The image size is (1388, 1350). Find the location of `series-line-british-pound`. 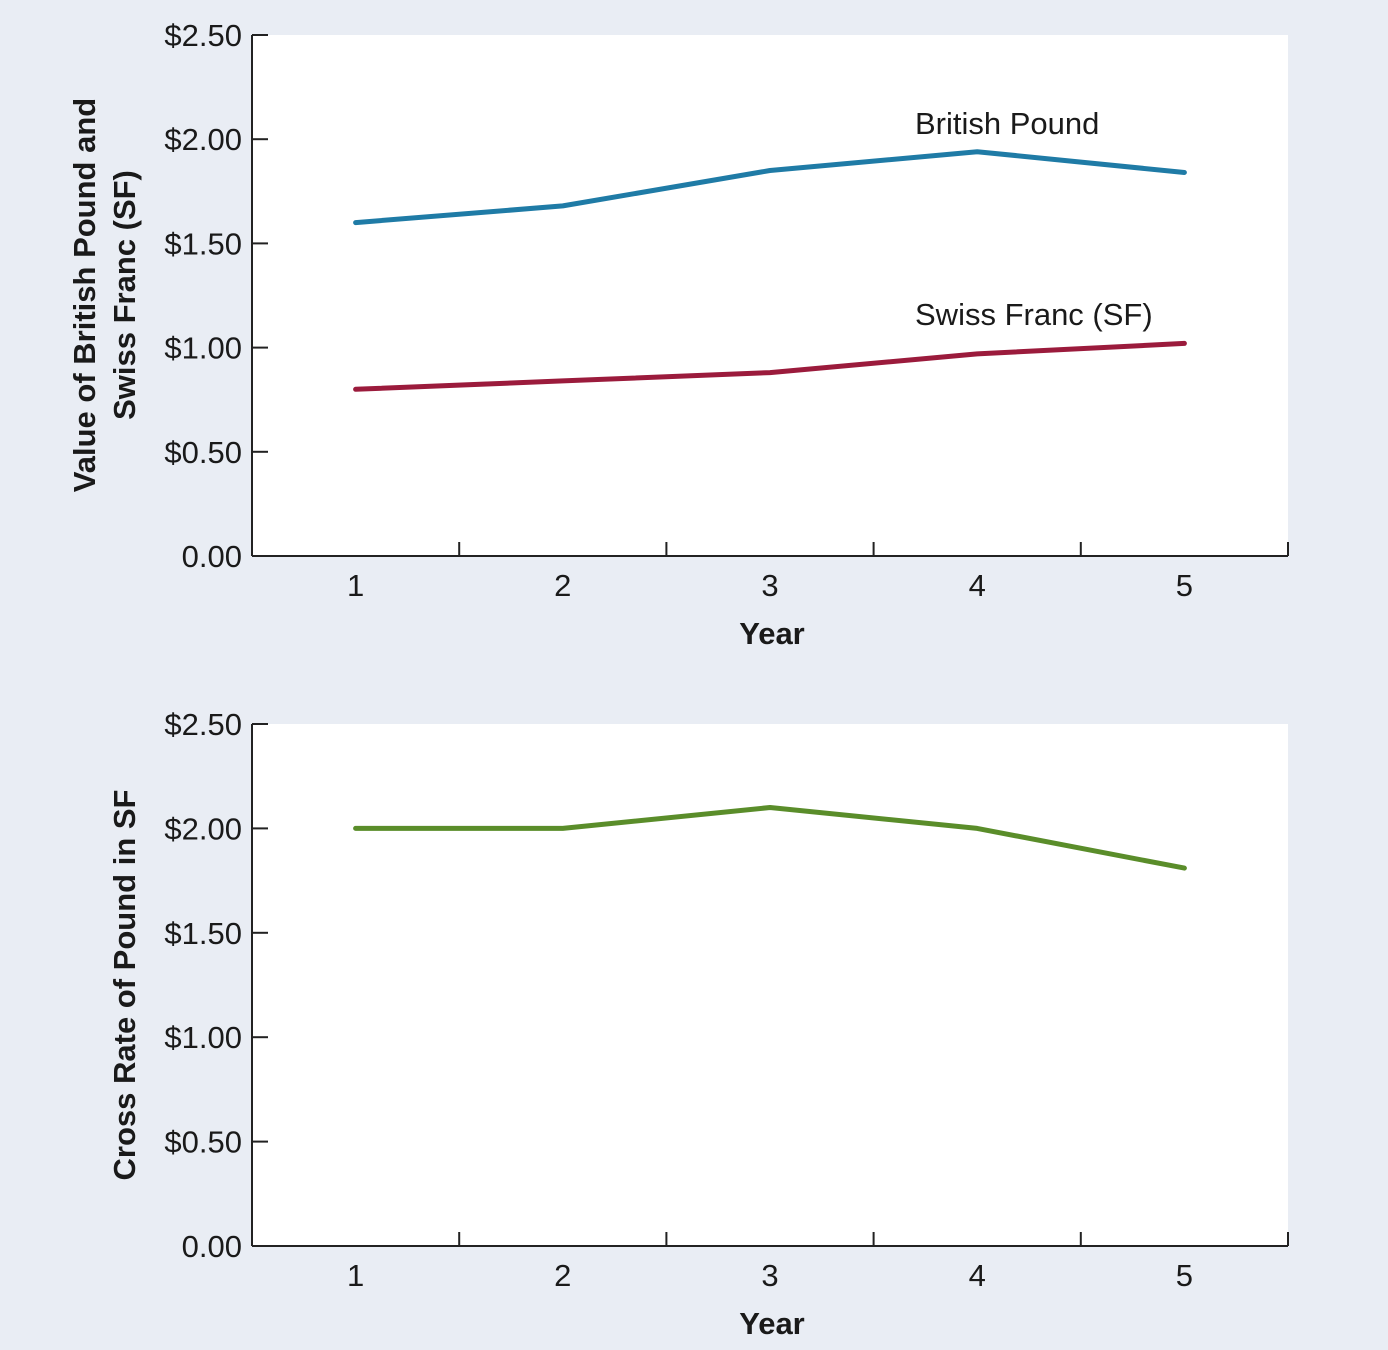

series-line-british-pound is located at coordinates (770, 187).